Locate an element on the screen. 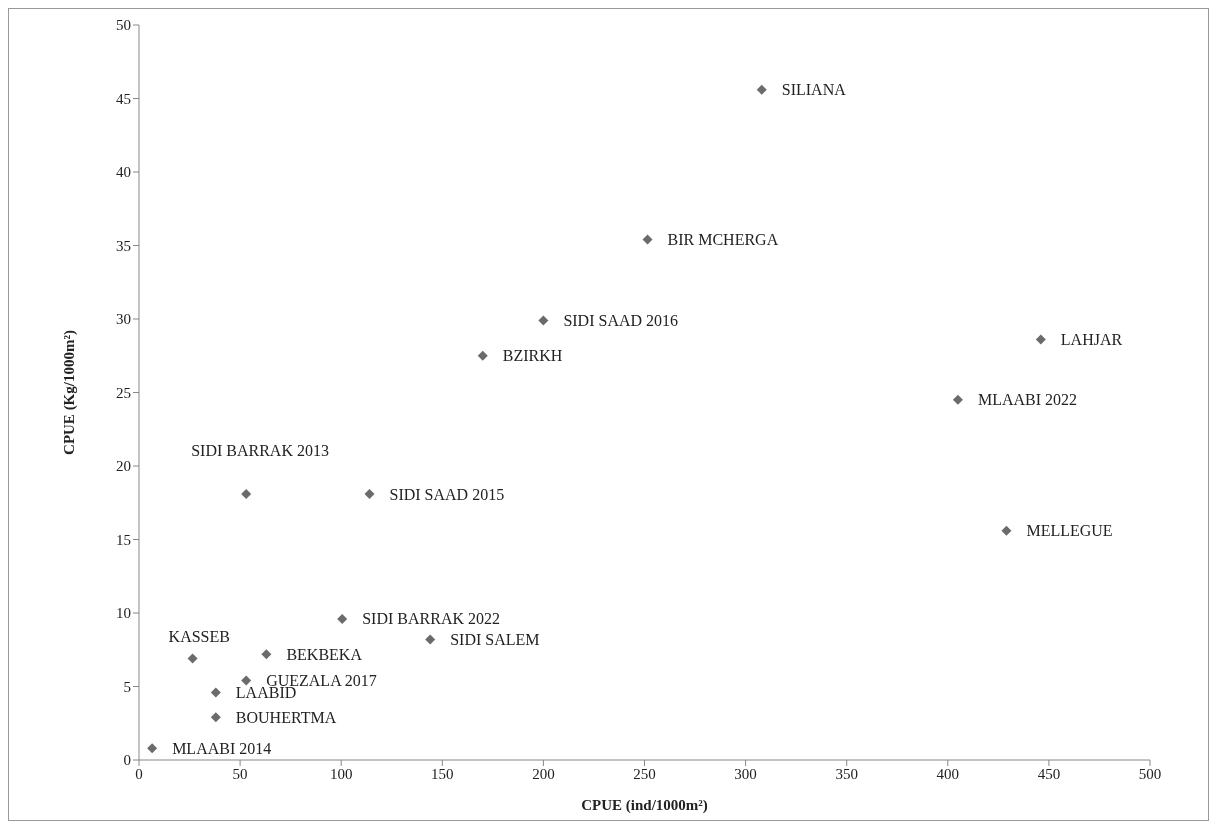 This screenshot has height=829, width=1217. annotation: BIR MCHERGA is located at coordinates (723, 240).